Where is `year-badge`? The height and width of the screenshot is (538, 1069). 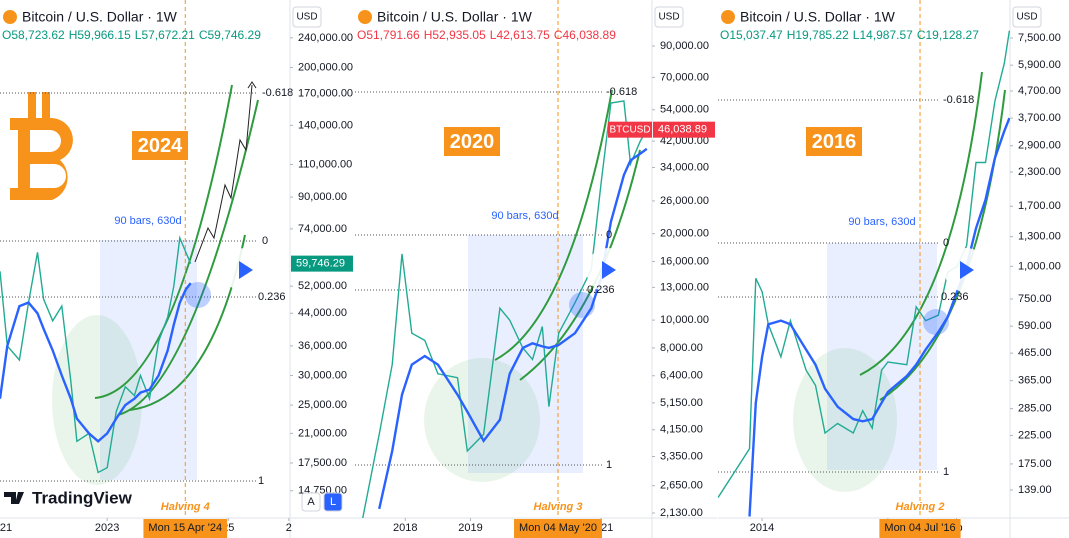 year-badge is located at coordinates (834, 141).